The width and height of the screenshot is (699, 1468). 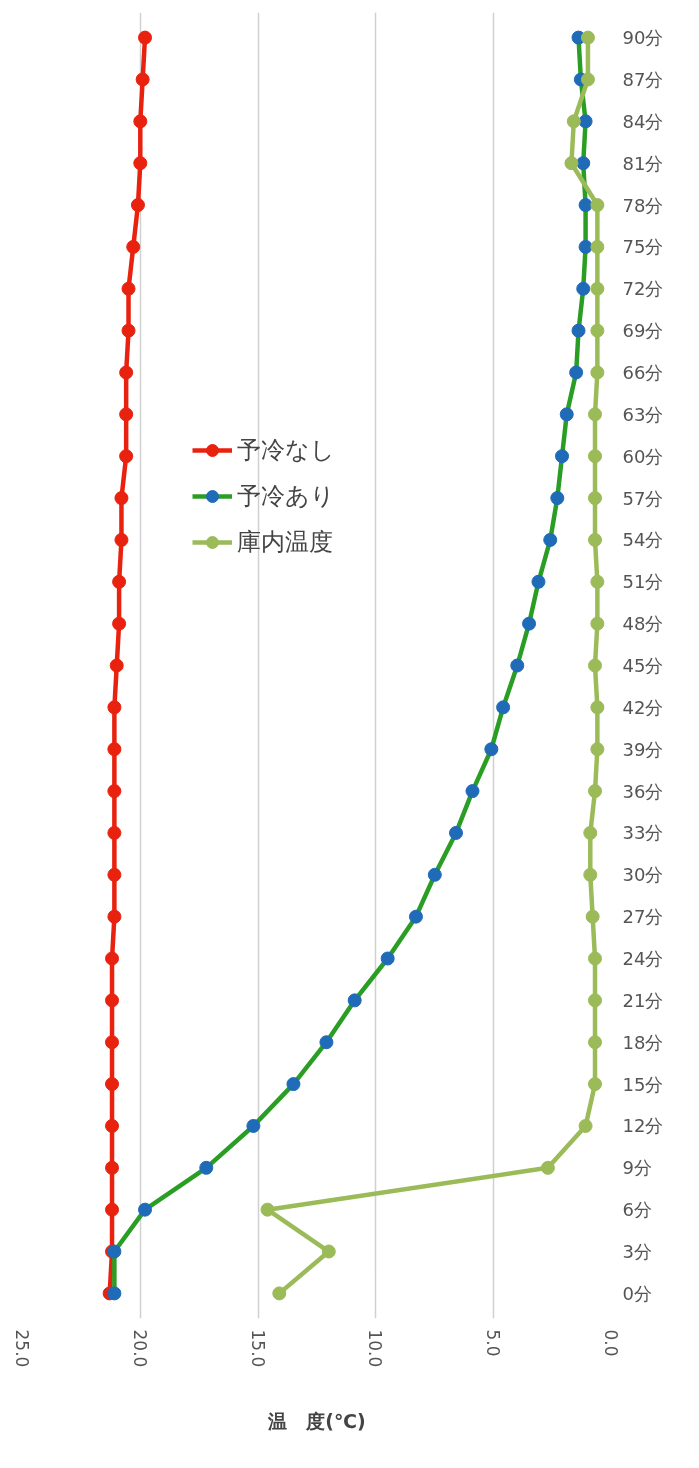 I want to click on y-tick-label: 27分, so click(x=643, y=917).